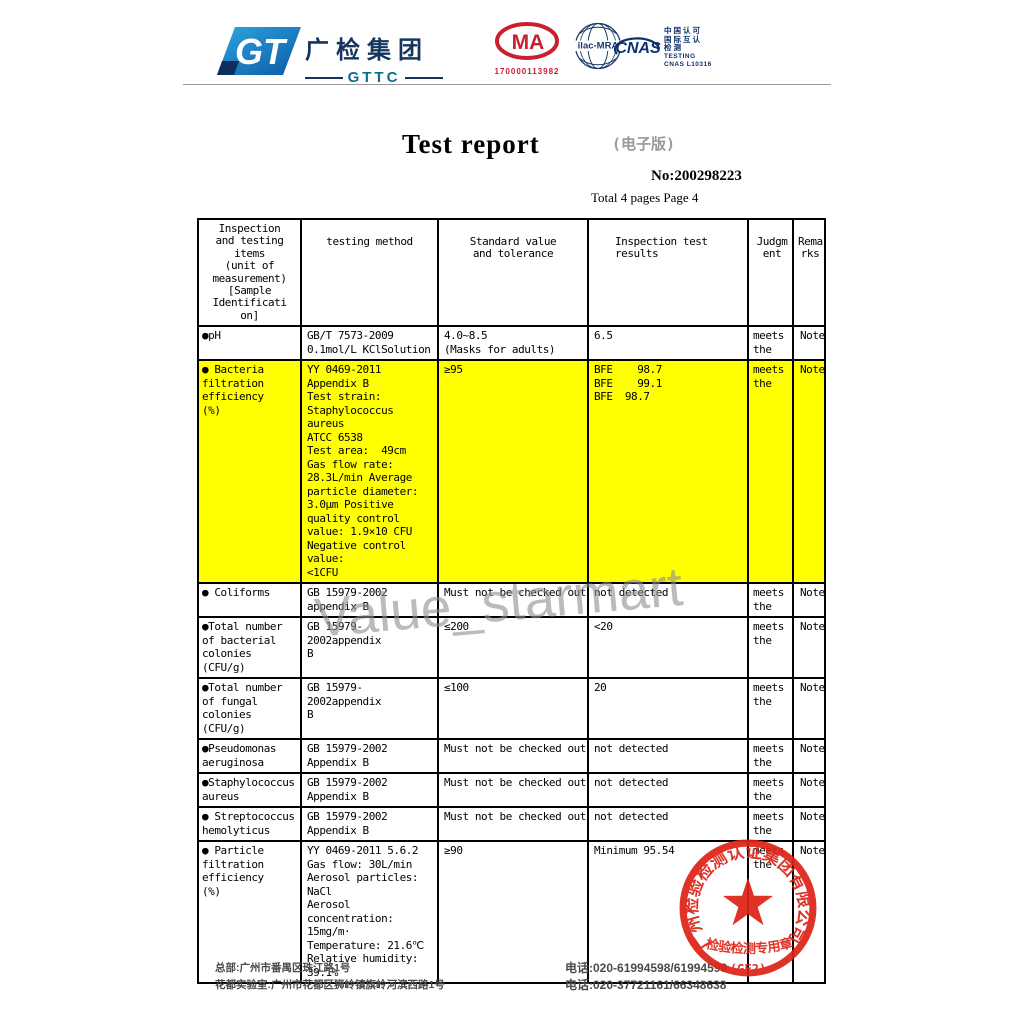 Image resolution: width=1024 pixels, height=1024 pixels. I want to click on ilac-mra-logo-icon: ilac-MRA, so click(598, 46).